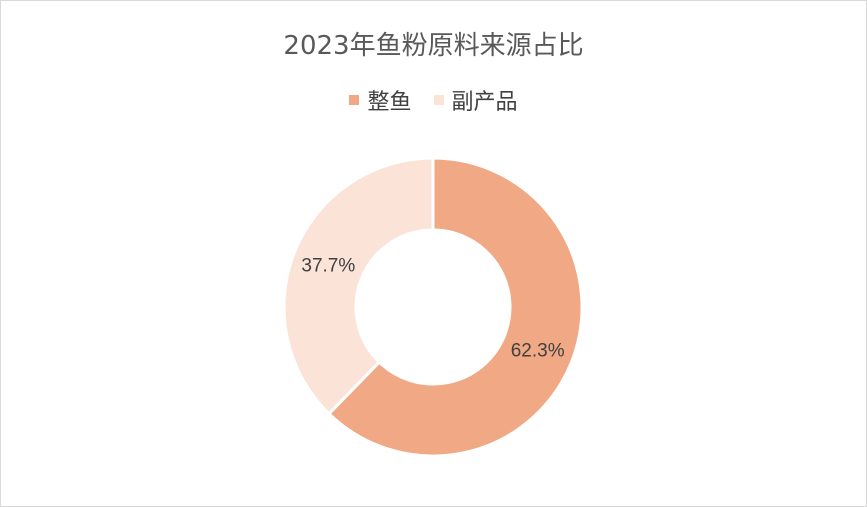 Image resolution: width=867 pixels, height=507 pixels. What do you see at coordinates (484, 102) in the screenshot?
I see `legend-label-byproduct: 副产品` at bounding box center [484, 102].